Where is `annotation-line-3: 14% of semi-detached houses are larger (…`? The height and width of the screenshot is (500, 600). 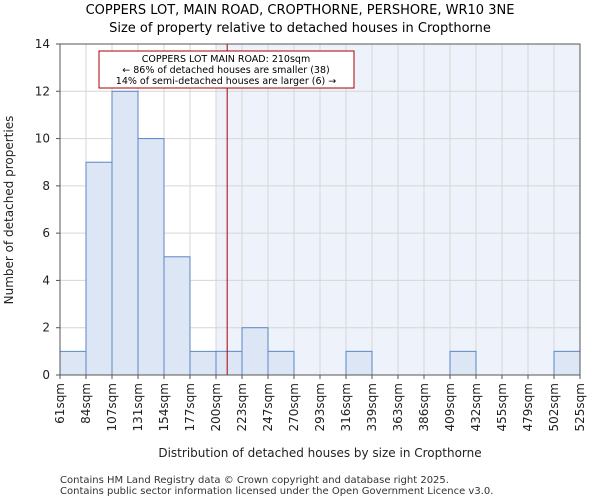
annotation-line-3: 14% of semi-detached houses are larger (… is located at coordinates (226, 81).